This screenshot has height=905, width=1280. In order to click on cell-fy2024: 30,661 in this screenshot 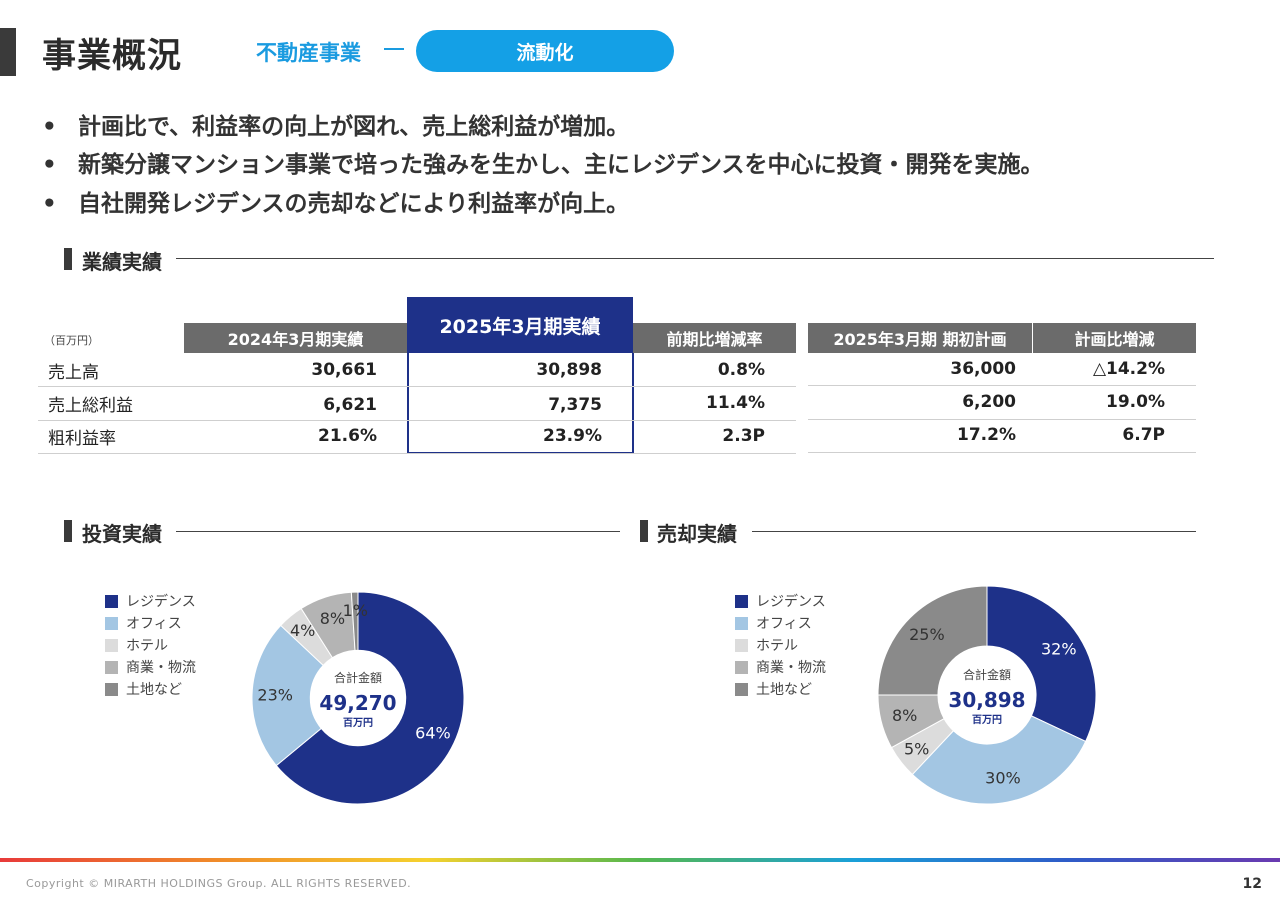, I will do `click(344, 370)`.